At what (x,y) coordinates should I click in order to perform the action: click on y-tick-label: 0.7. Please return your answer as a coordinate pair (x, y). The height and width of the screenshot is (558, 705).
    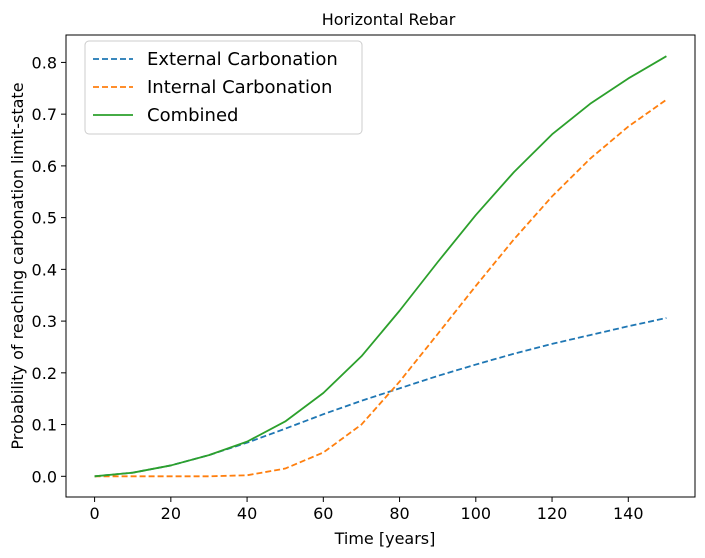
    Looking at the image, I should click on (44, 114).